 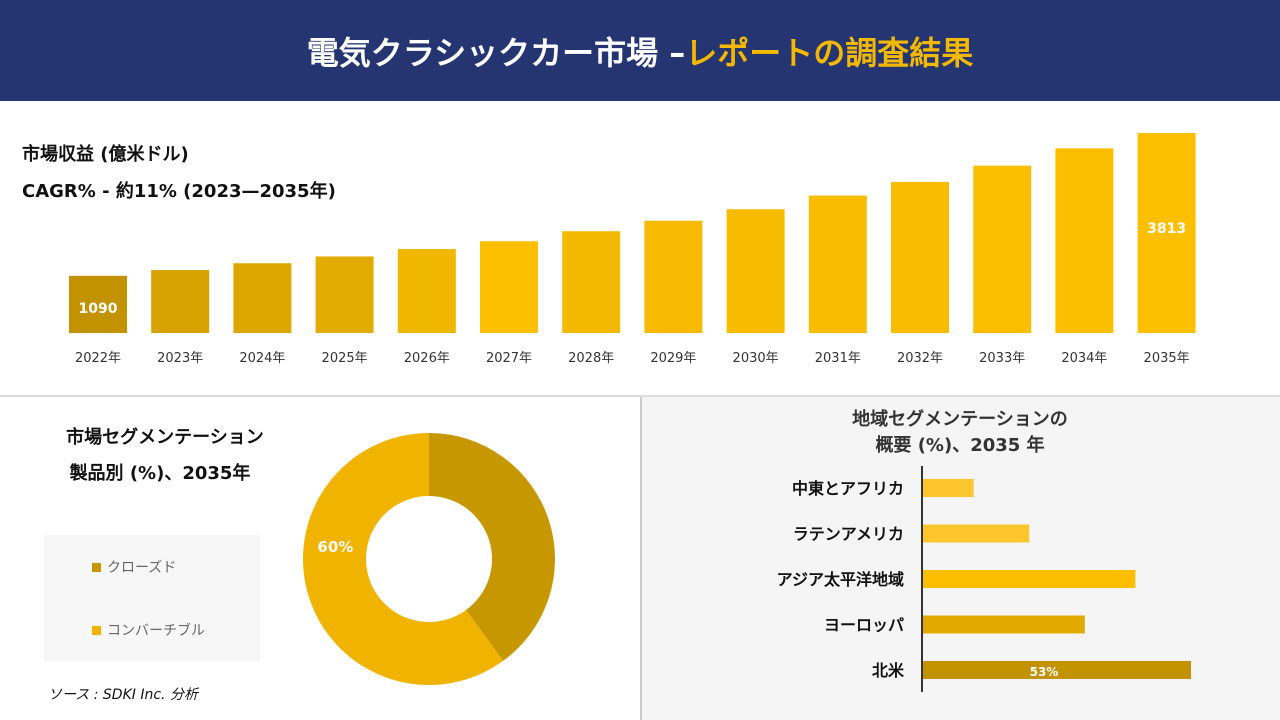 I want to click on x-tick-label: 2024年, so click(x=262, y=358).